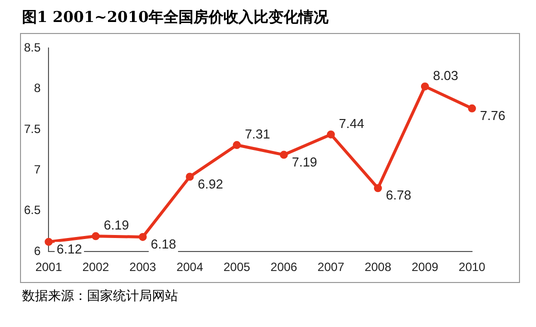  What do you see at coordinates (425, 267) in the screenshot?
I see `x-tick-label: 2009` at bounding box center [425, 267].